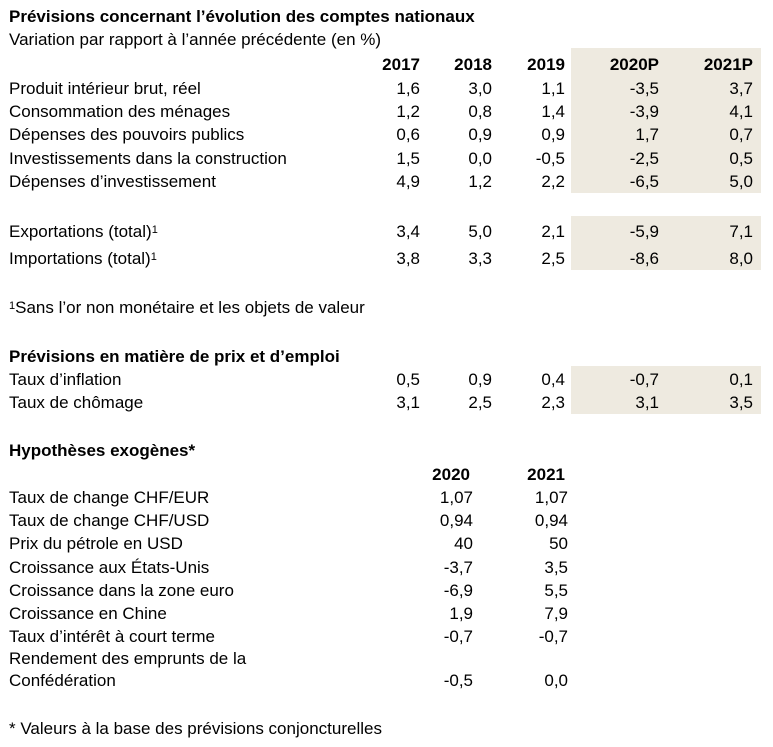  I want to click on row-label: Taux d’inflation, so click(65, 379).